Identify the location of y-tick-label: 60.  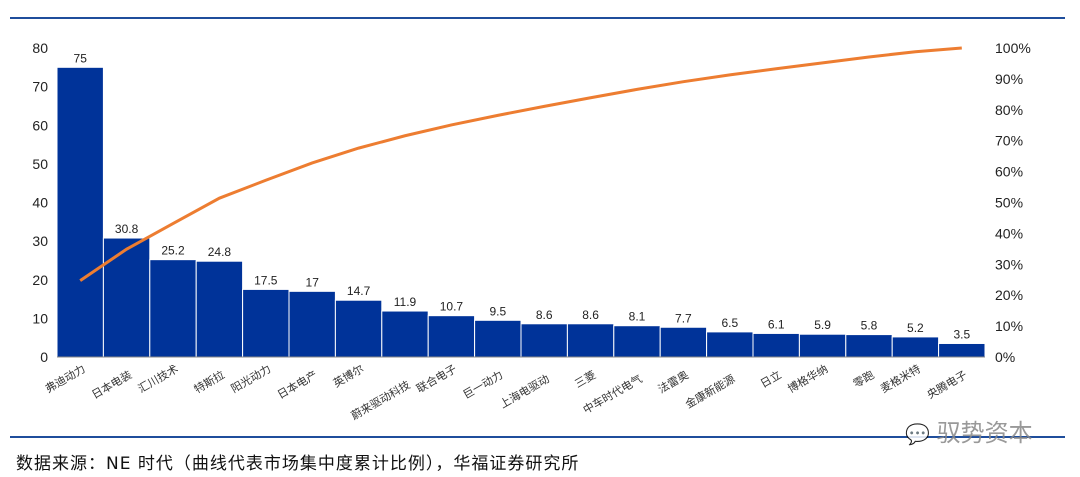
(40, 125).